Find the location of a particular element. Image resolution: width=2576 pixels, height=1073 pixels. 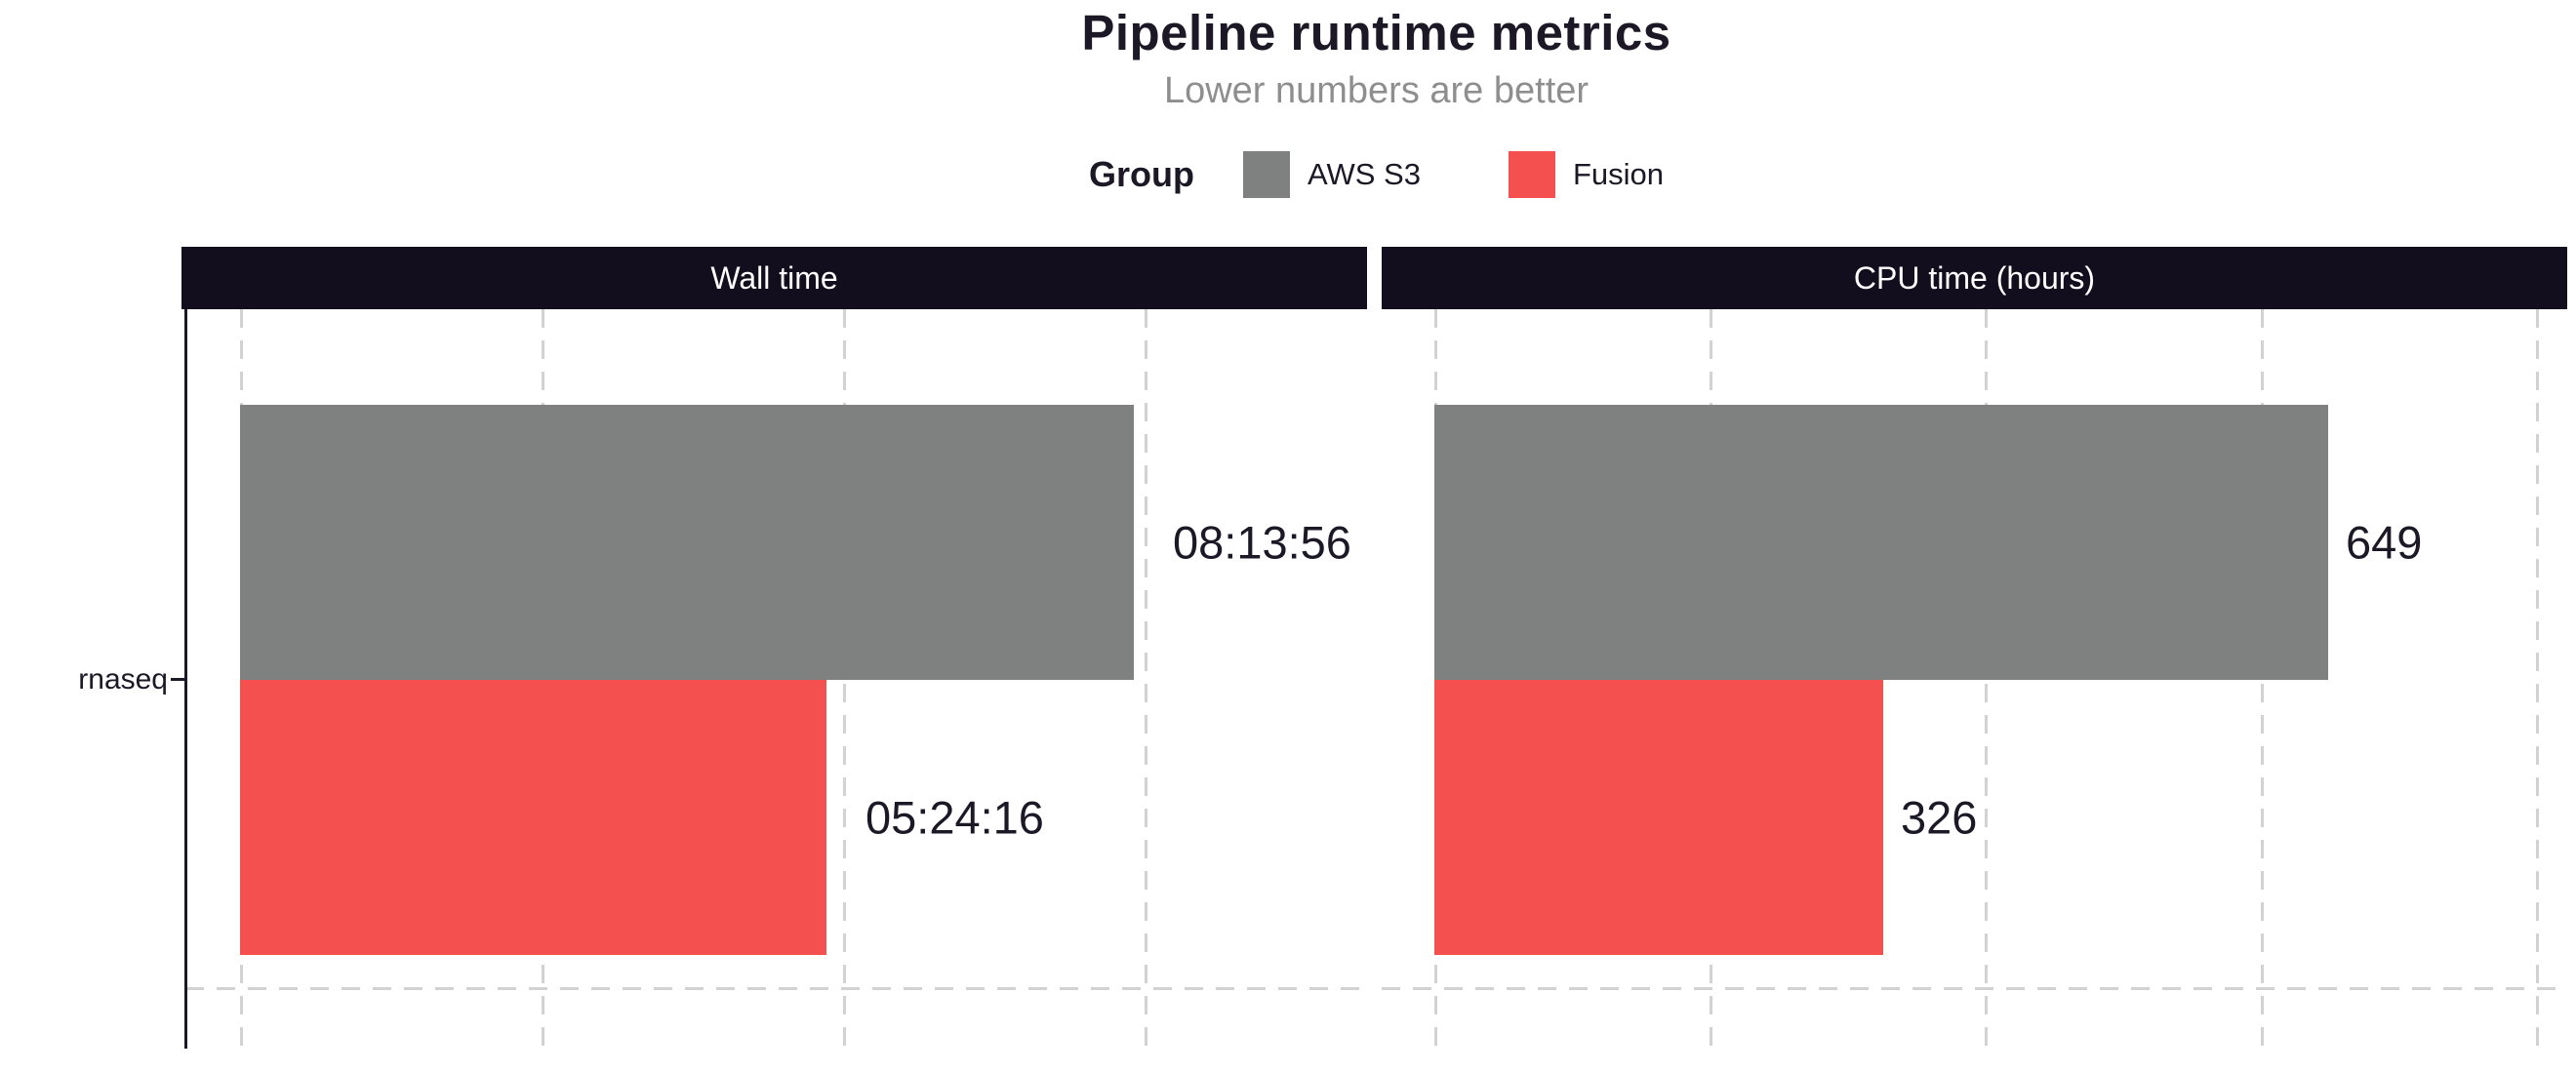

bar-value-label: 649 is located at coordinates (2384, 542).